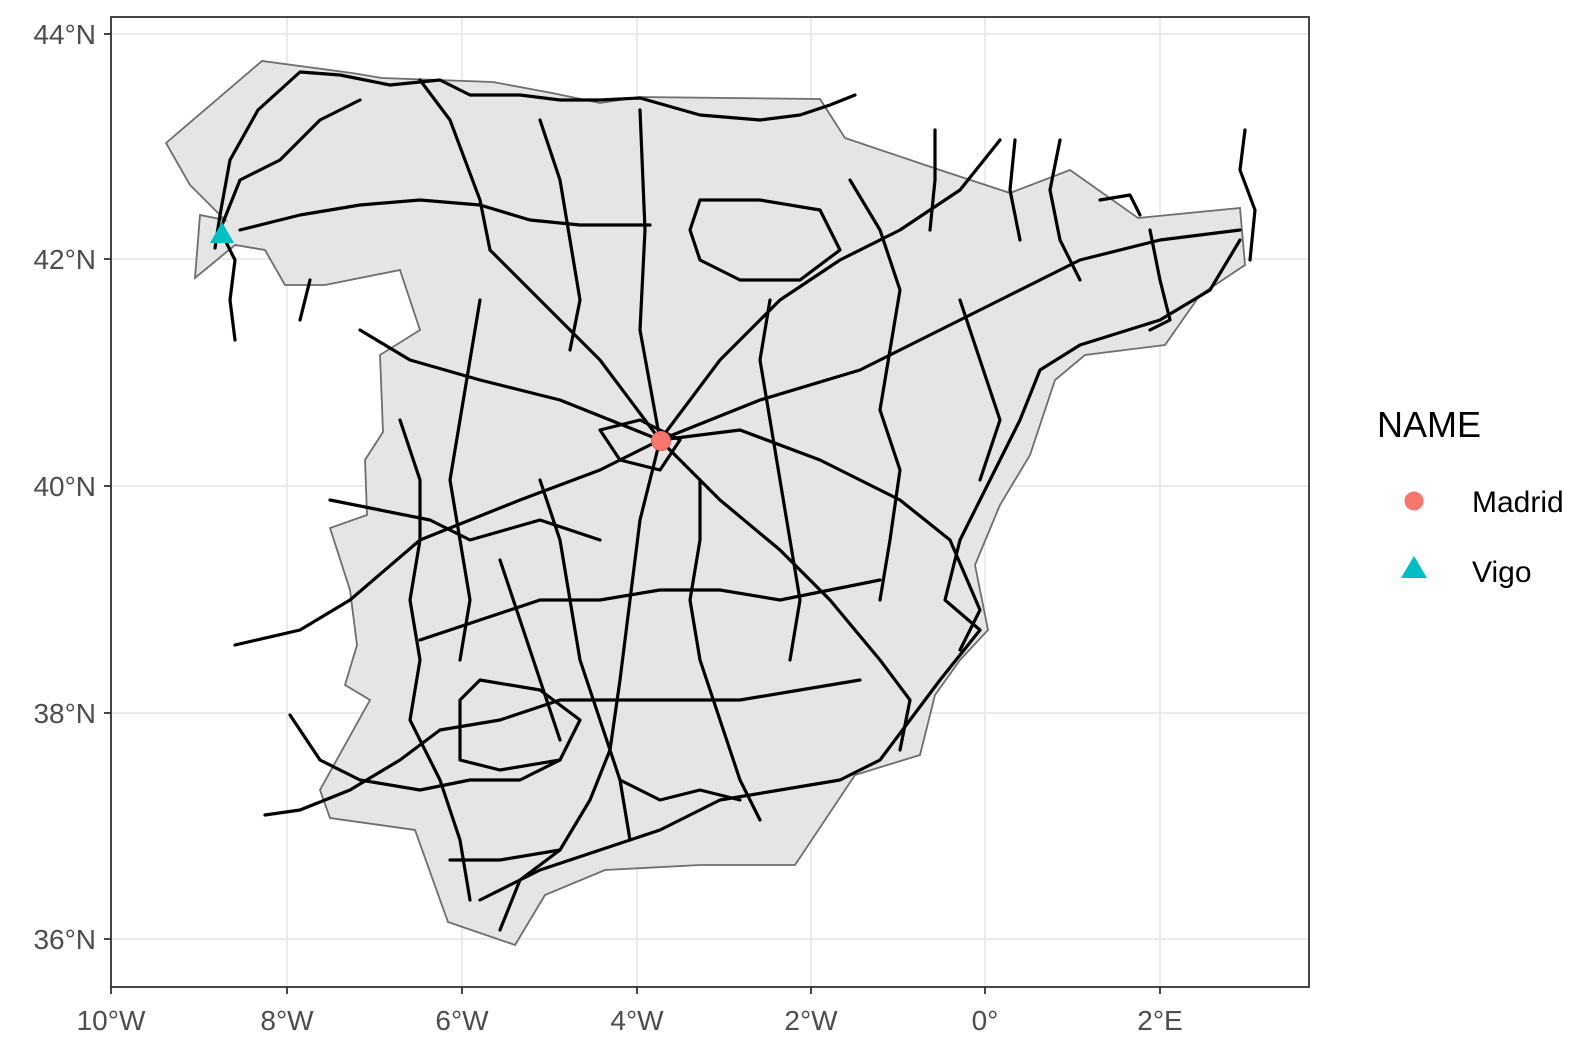  I want to click on y-tick-label: 38°N, so click(64, 713).